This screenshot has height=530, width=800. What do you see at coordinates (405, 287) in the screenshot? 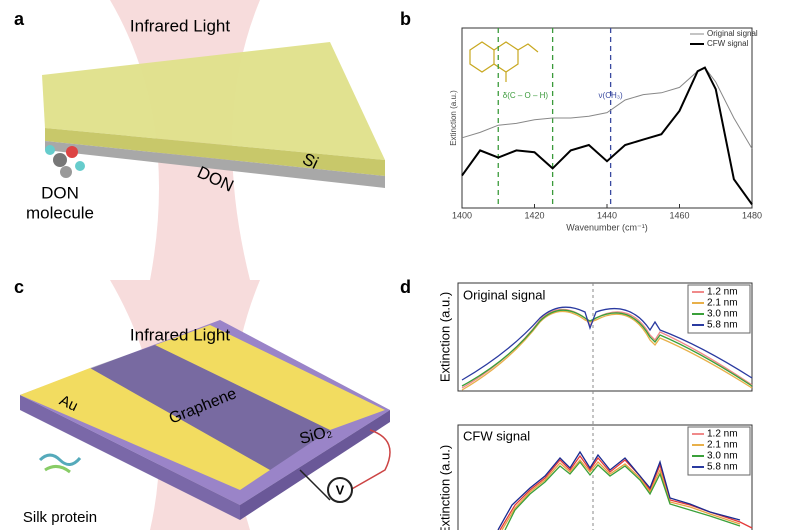
I see `panel-label: d` at bounding box center [405, 287].